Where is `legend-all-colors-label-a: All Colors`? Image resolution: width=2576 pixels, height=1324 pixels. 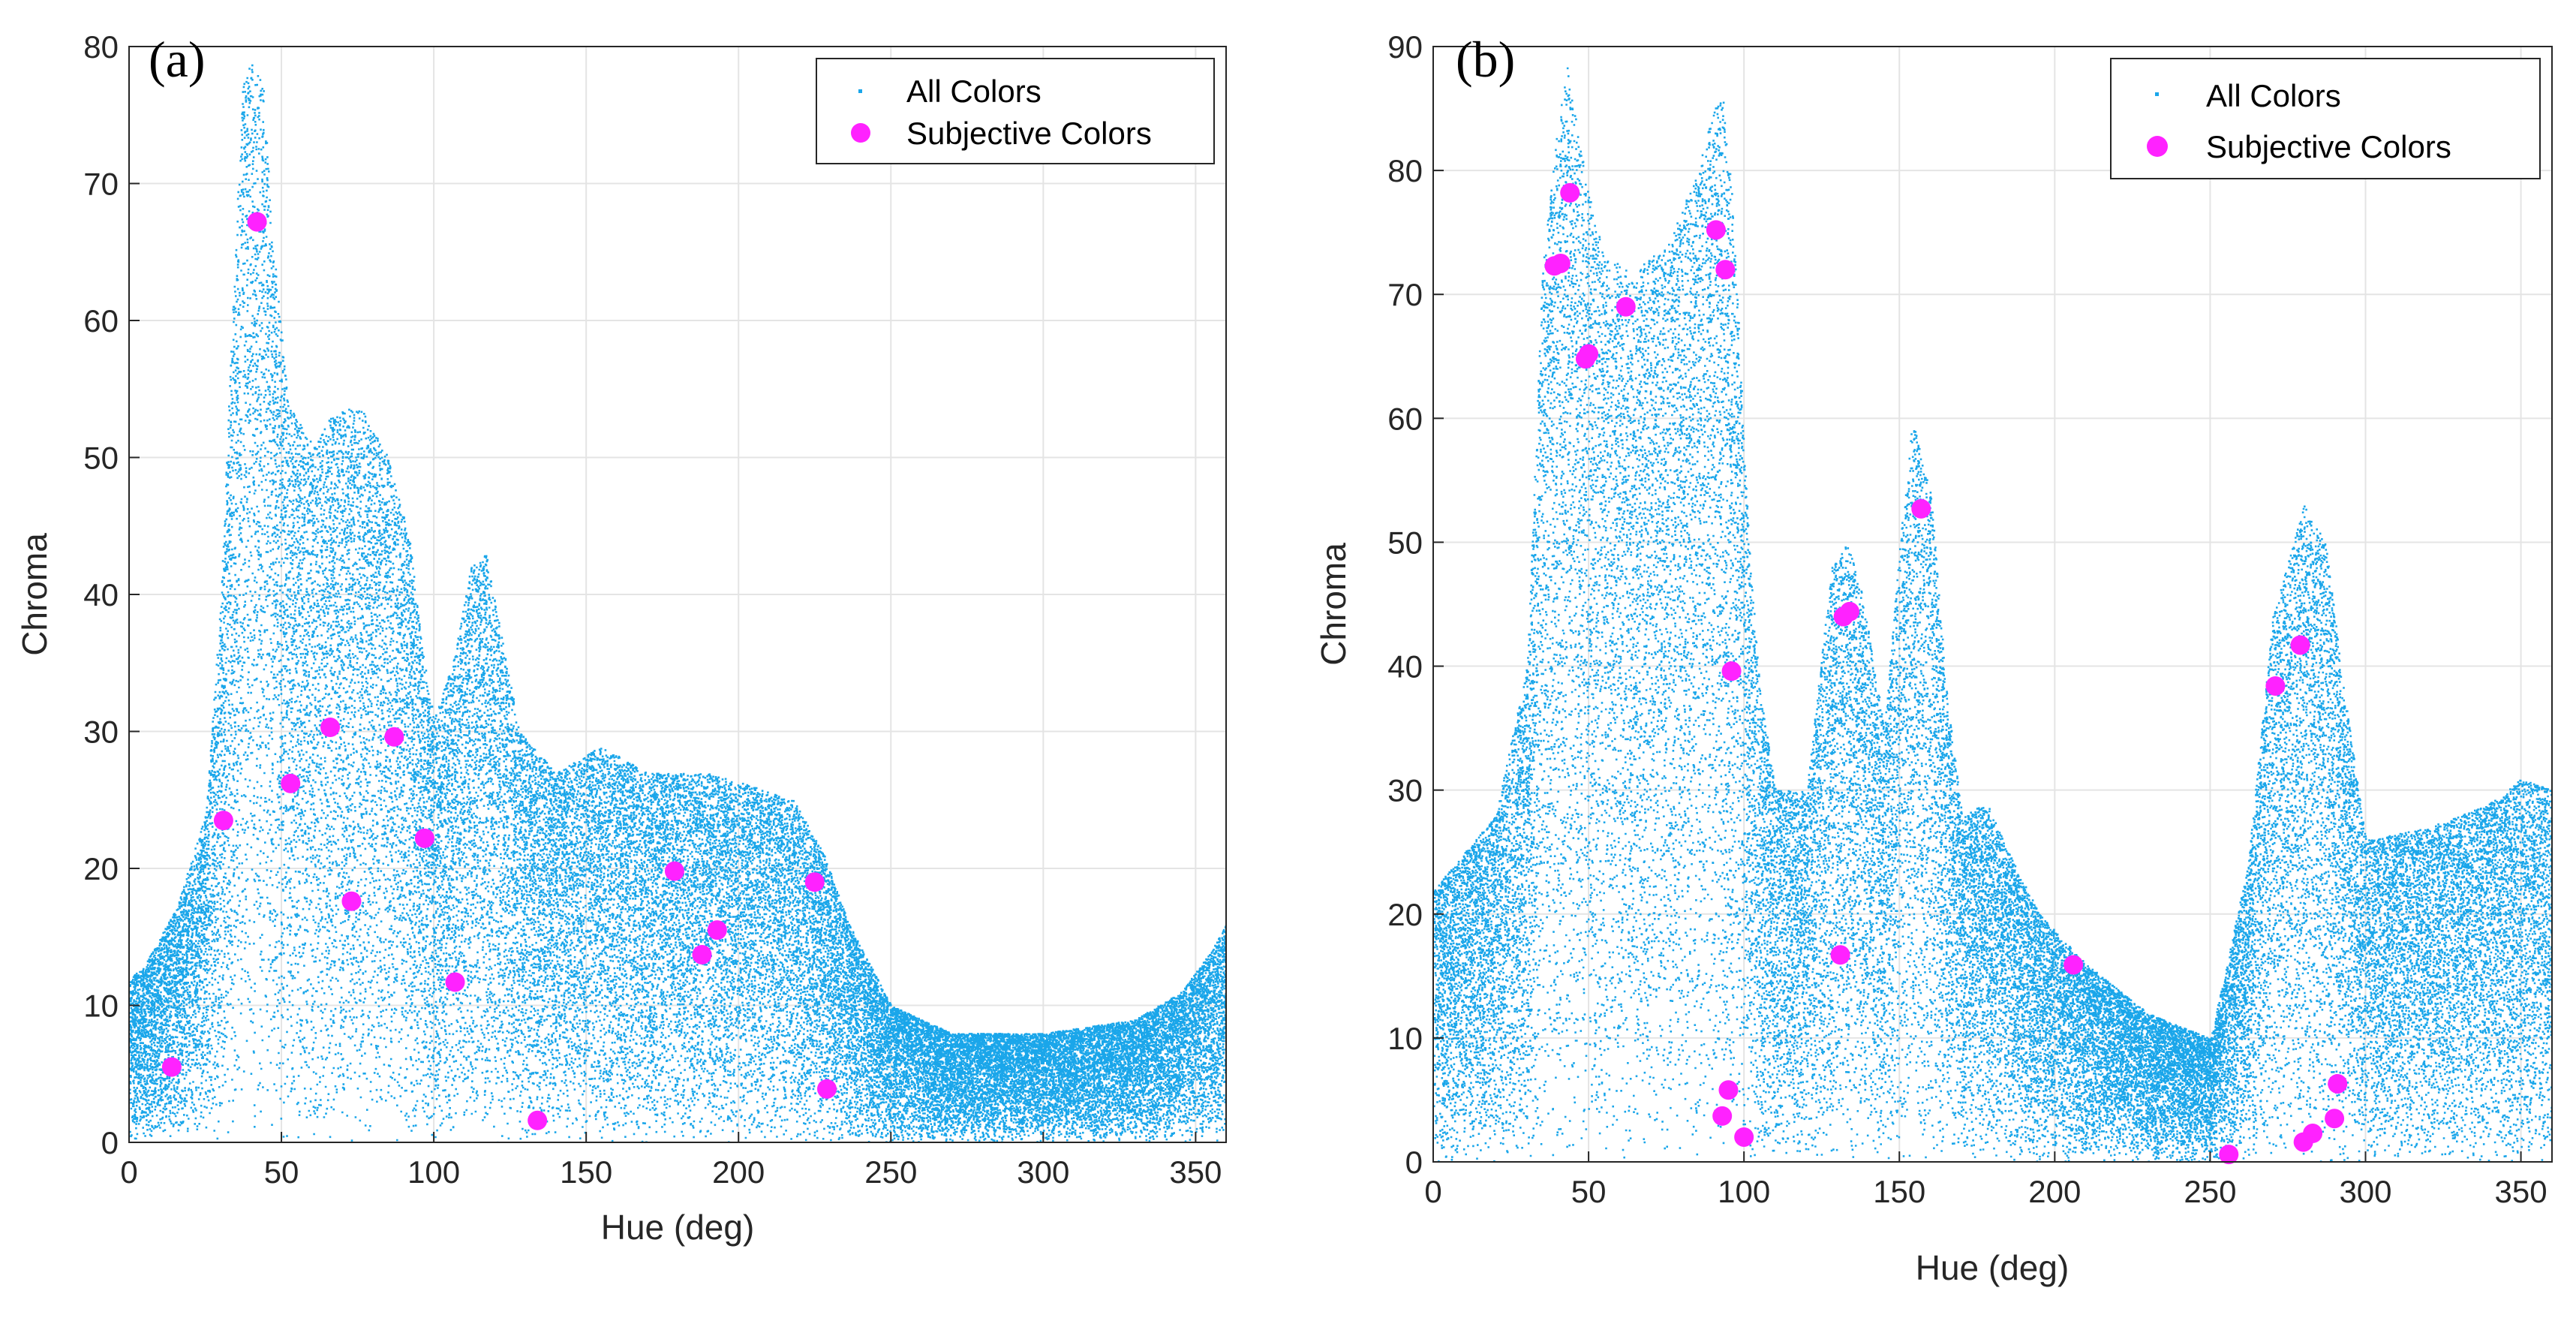
legend-all-colors-label-a: All Colors is located at coordinates (974, 91).